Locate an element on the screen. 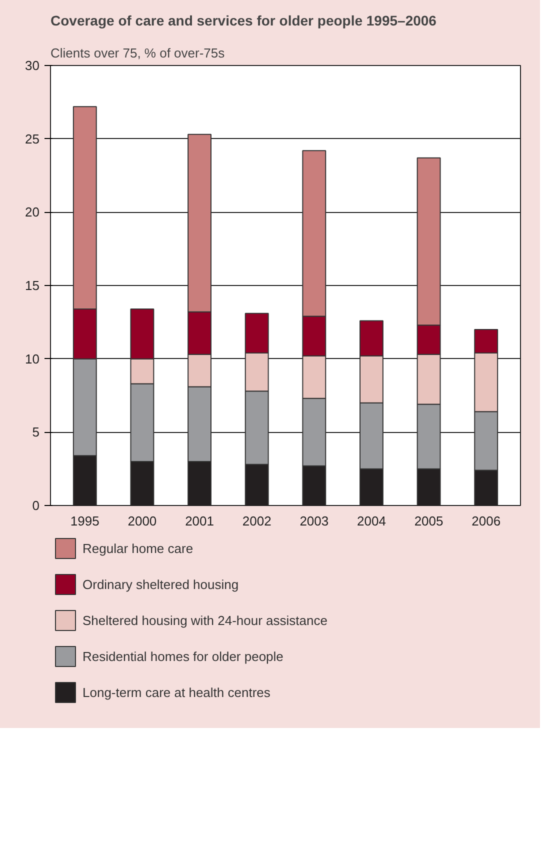 Image resolution: width=558 pixels, height=863 pixels. x-tick-label: 2006 is located at coordinates (486, 521).